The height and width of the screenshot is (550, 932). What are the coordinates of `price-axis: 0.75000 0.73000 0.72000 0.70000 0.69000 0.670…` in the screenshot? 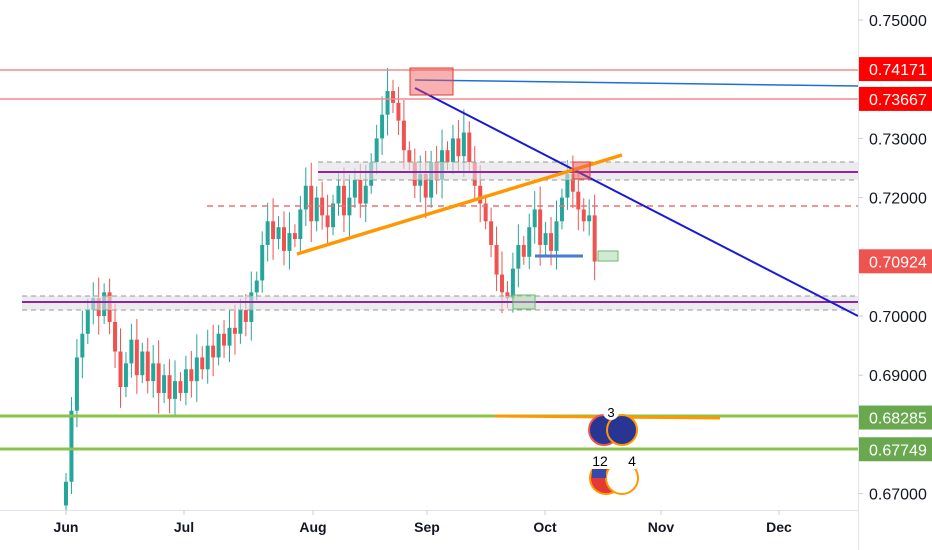 It's located at (892, 258).